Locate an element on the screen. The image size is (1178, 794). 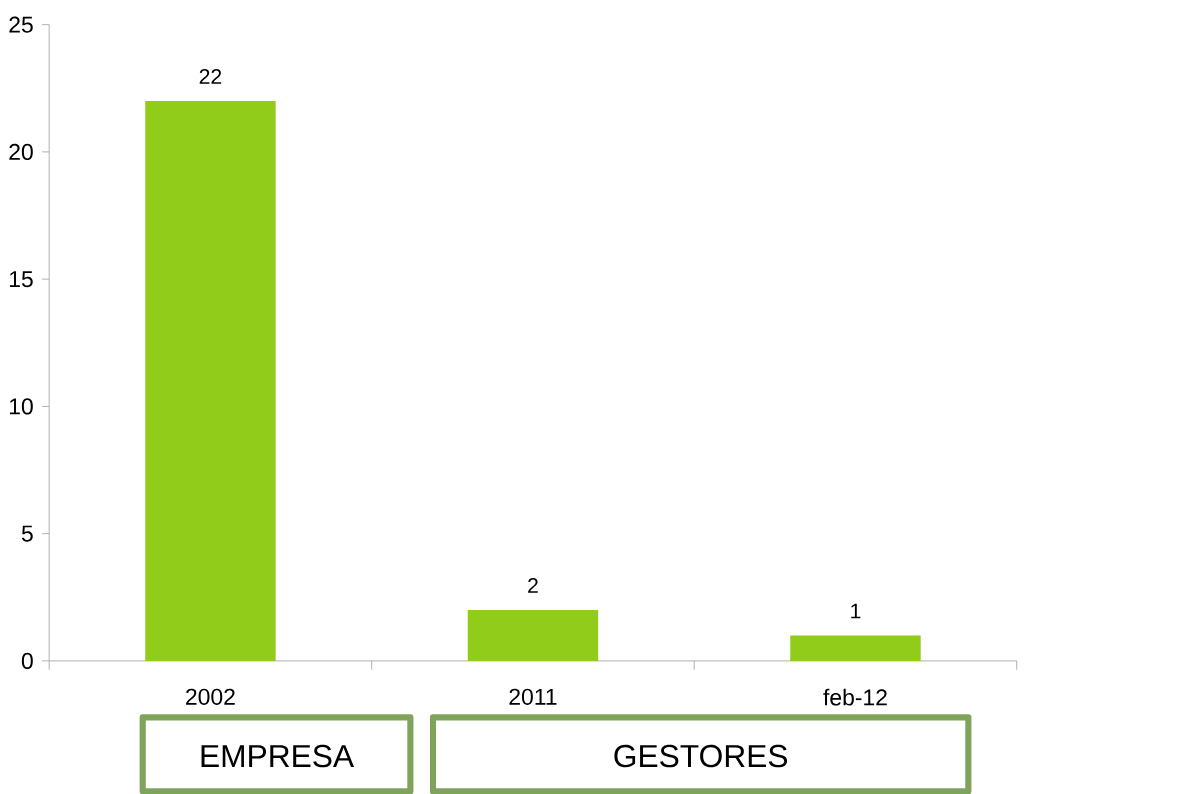
data-label: 1 is located at coordinates (856, 611).